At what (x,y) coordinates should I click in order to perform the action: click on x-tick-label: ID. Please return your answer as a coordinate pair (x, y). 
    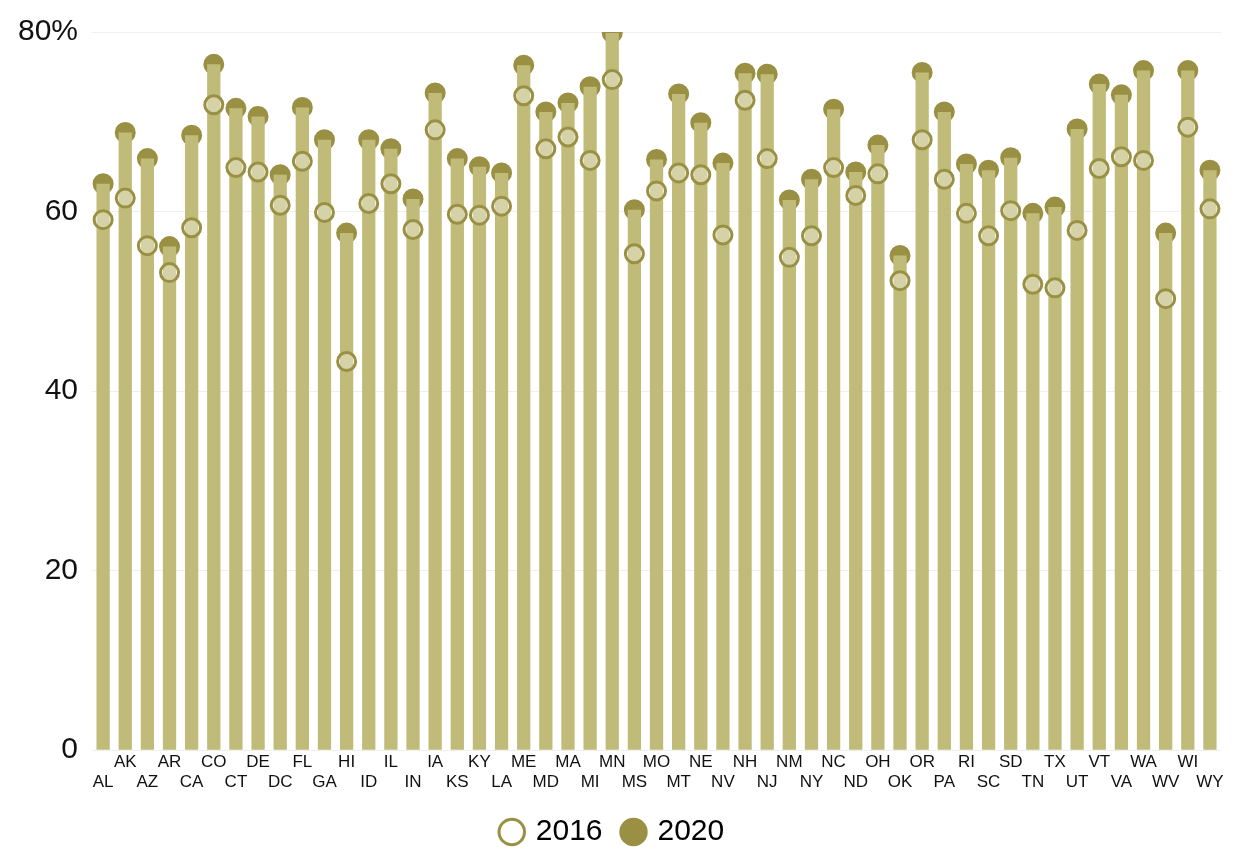
    Looking at the image, I should click on (369, 782).